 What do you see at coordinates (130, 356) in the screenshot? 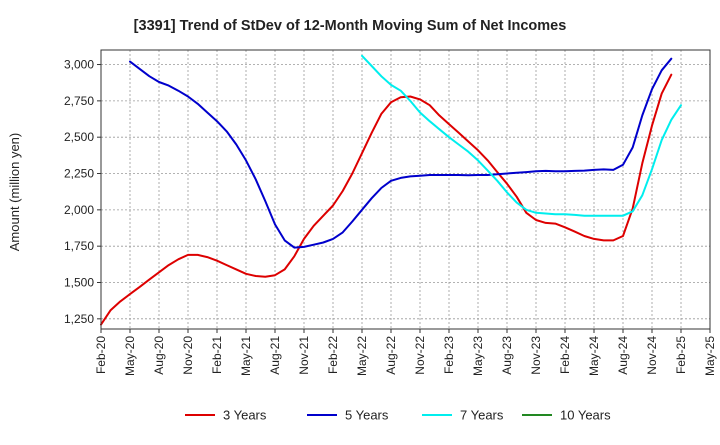
I see `x-tick-label: May-20` at bounding box center [130, 356].